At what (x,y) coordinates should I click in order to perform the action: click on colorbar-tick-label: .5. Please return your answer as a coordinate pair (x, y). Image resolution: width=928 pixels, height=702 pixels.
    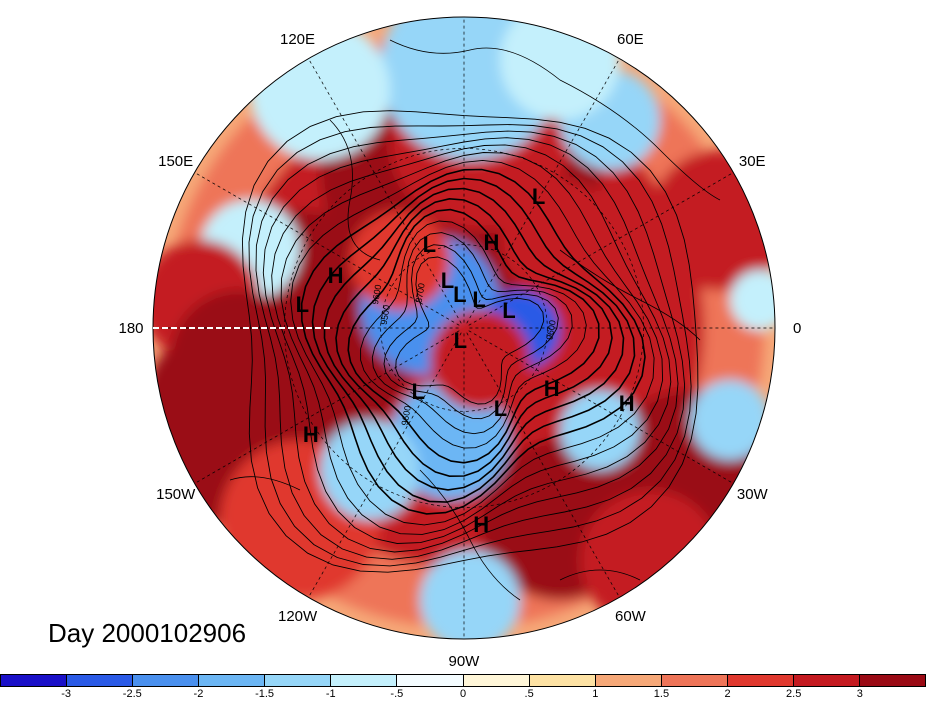
    Looking at the image, I should click on (529, 694).